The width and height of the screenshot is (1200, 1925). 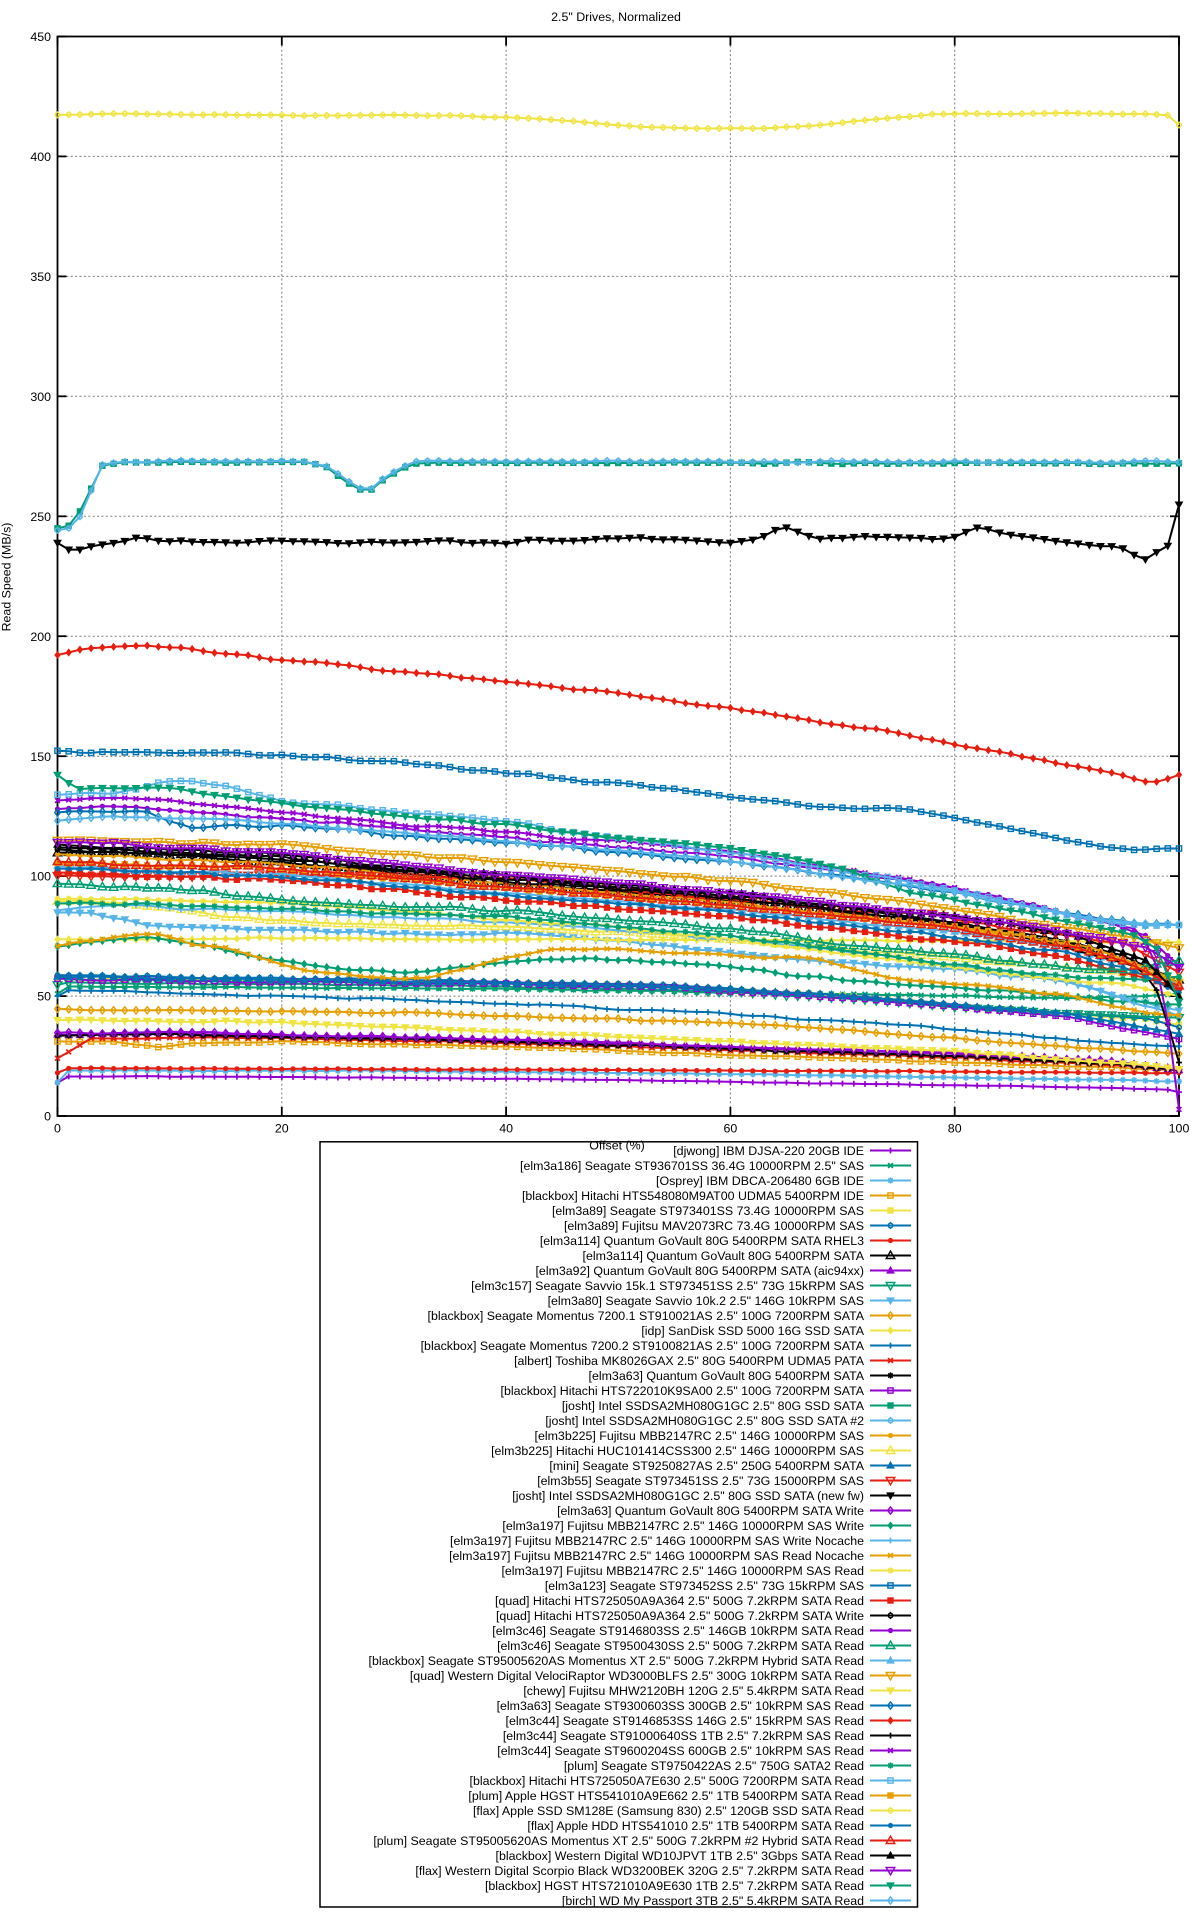 What do you see at coordinates (752, 1331) in the screenshot?
I see `svg-text:[idp] SanDisk SSD 5000 16G SSD: [idp] SanDisk SSD 5000 16G SSD SATA` at bounding box center [752, 1331].